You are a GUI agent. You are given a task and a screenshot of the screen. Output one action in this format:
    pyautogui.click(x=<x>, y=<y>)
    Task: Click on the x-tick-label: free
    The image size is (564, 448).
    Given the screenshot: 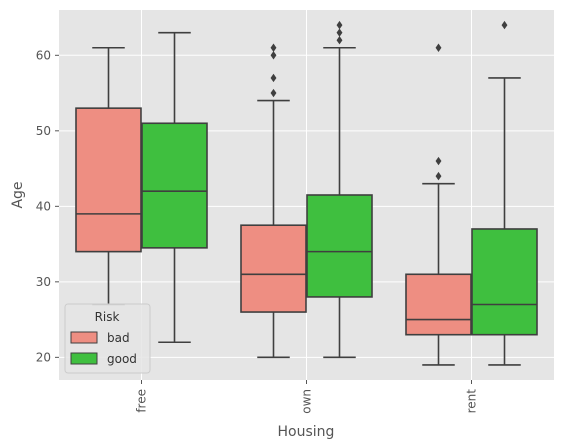 What is the action you would take?
    pyautogui.click(x=142, y=401)
    